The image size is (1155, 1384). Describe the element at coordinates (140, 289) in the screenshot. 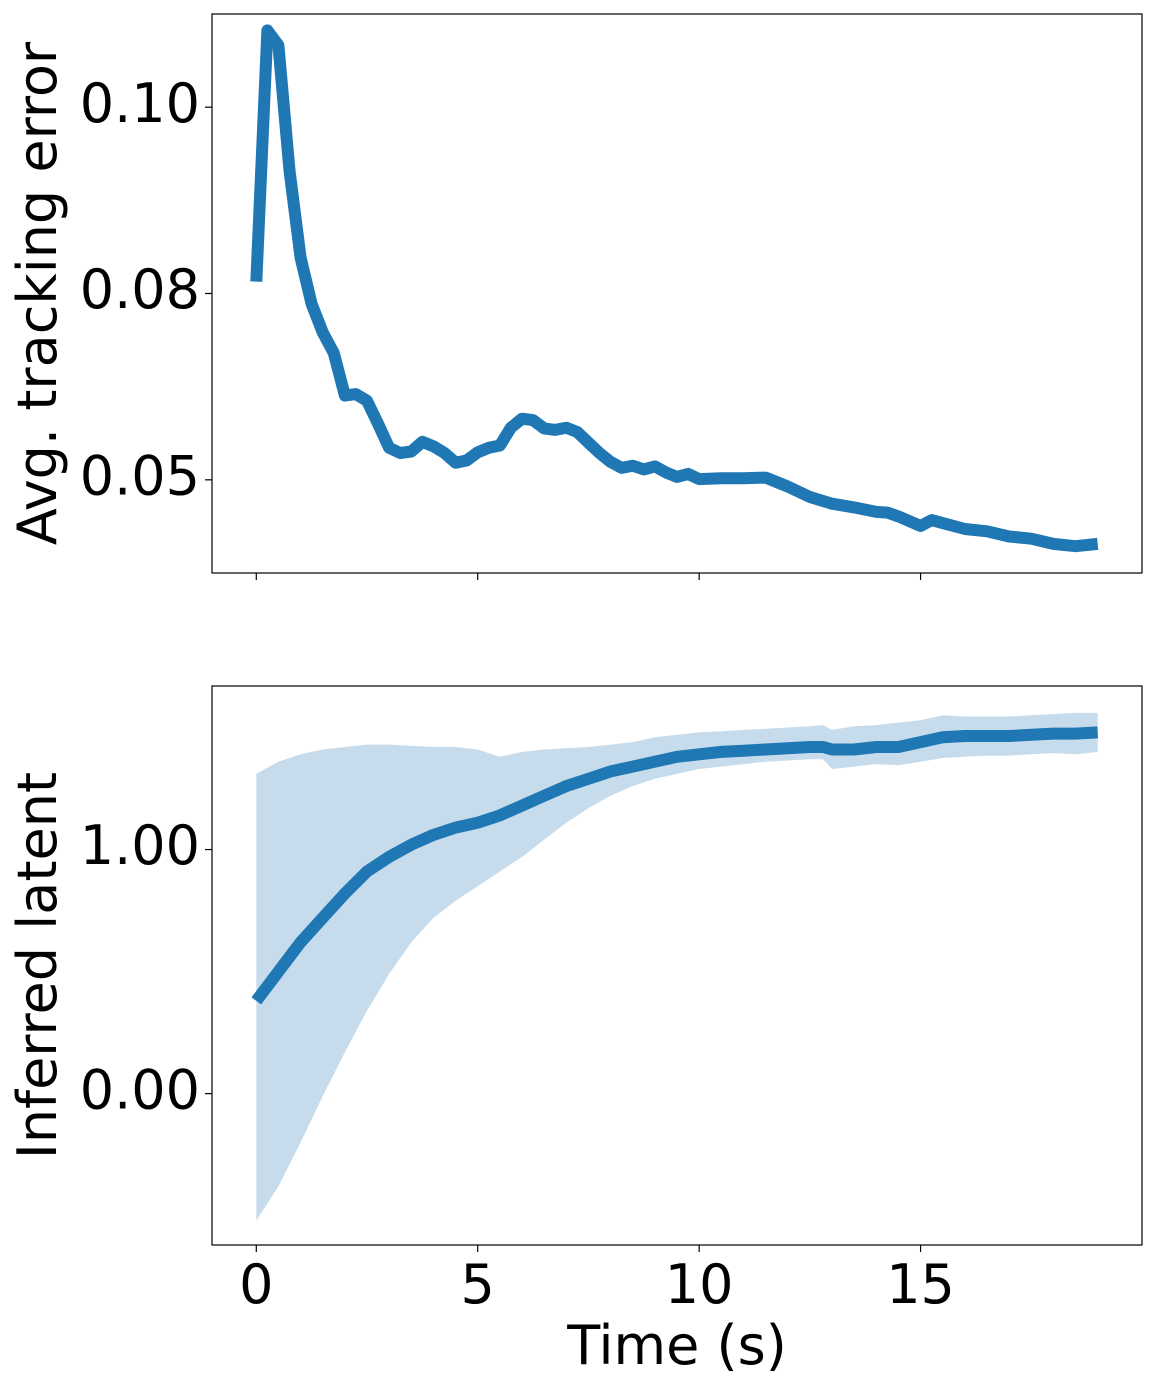

I see `tracking-error-y-tick-label: 0.08` at that location.